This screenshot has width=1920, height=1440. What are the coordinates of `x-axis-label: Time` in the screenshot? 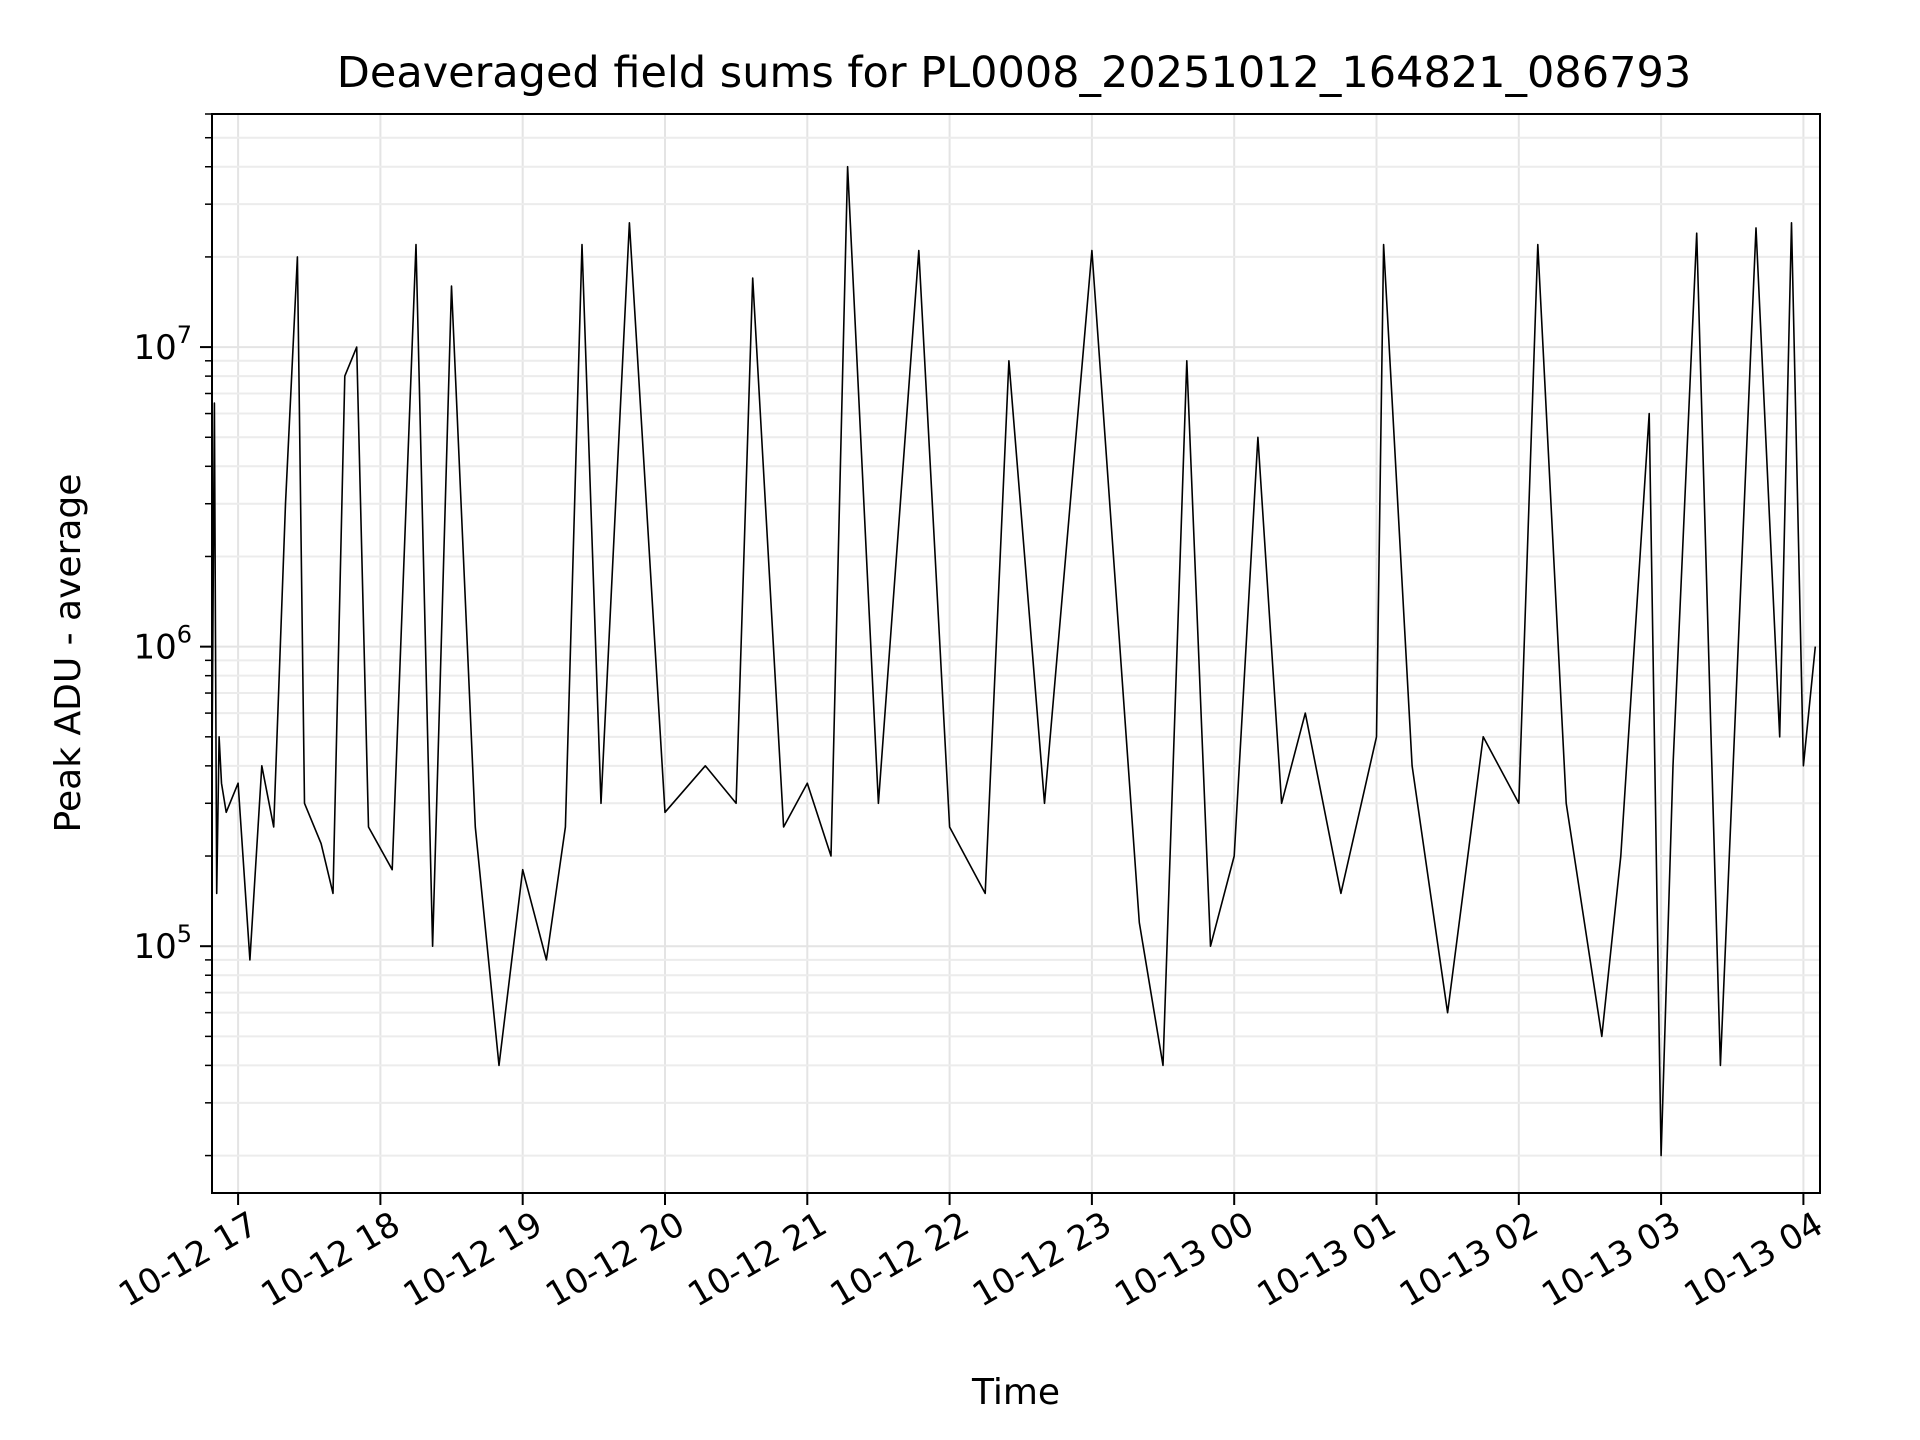 It's located at (1015, 1392).